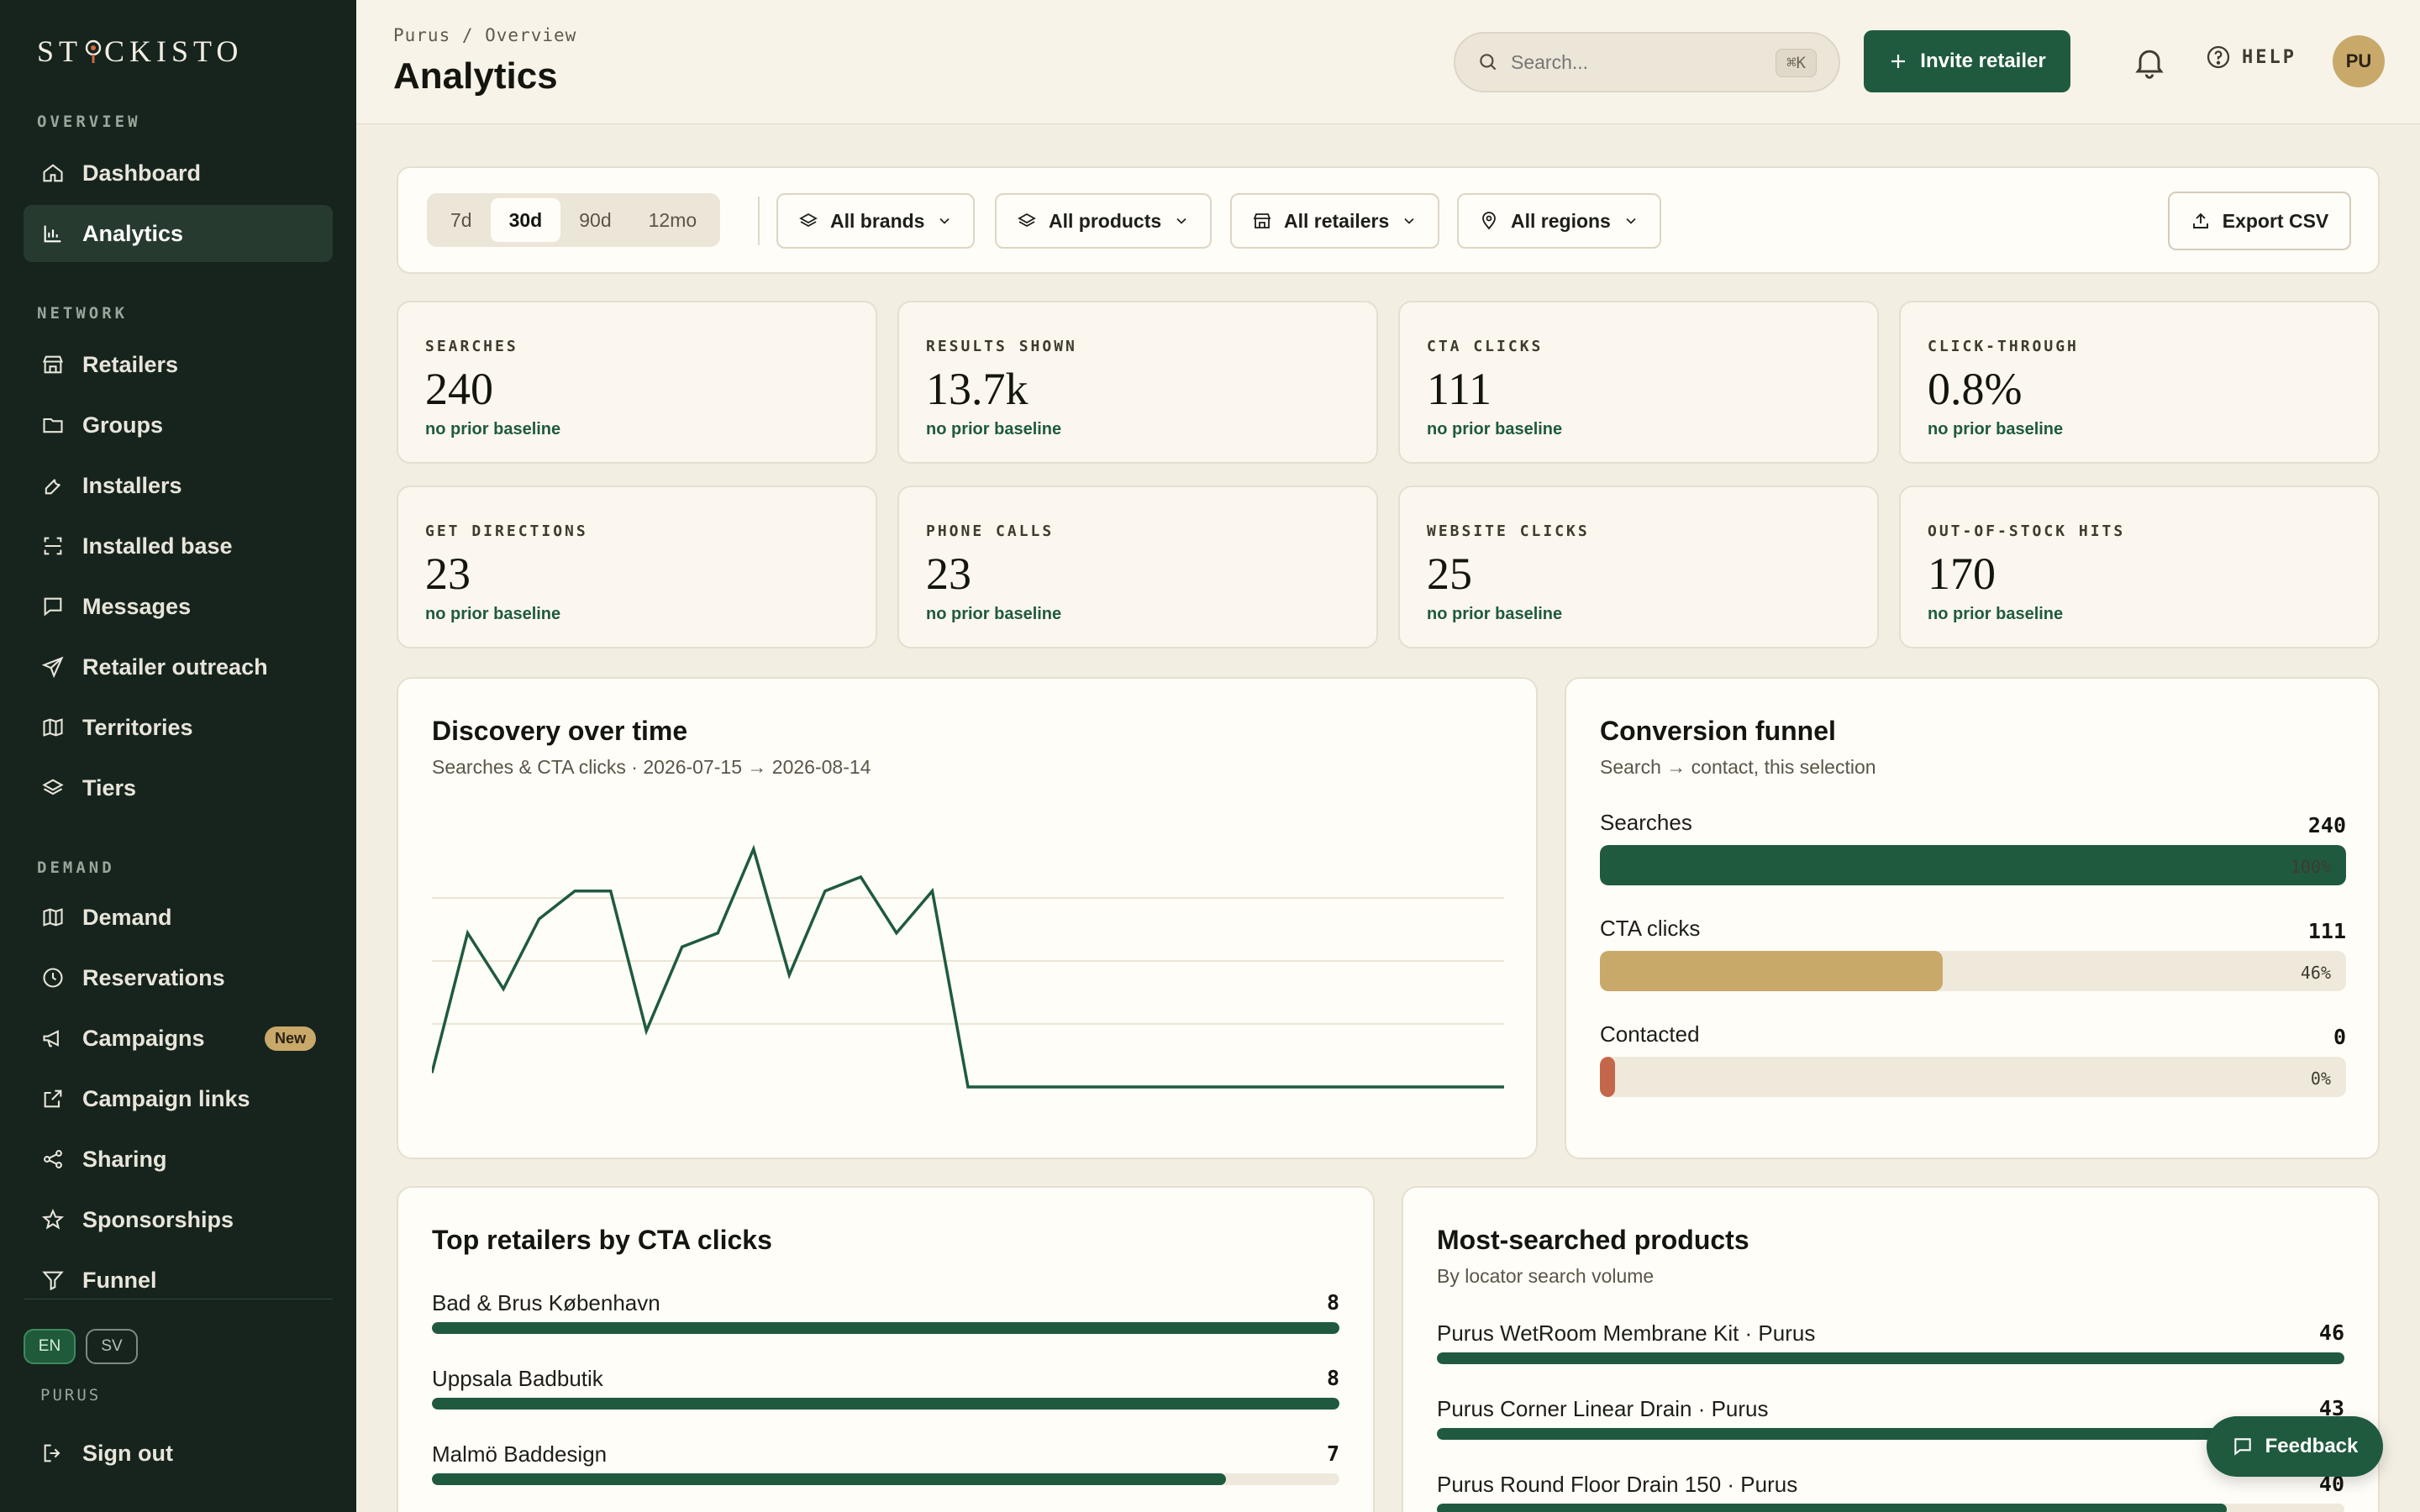  I want to click on sidebar-item-campaign-links: Campaign links, so click(178, 1098).